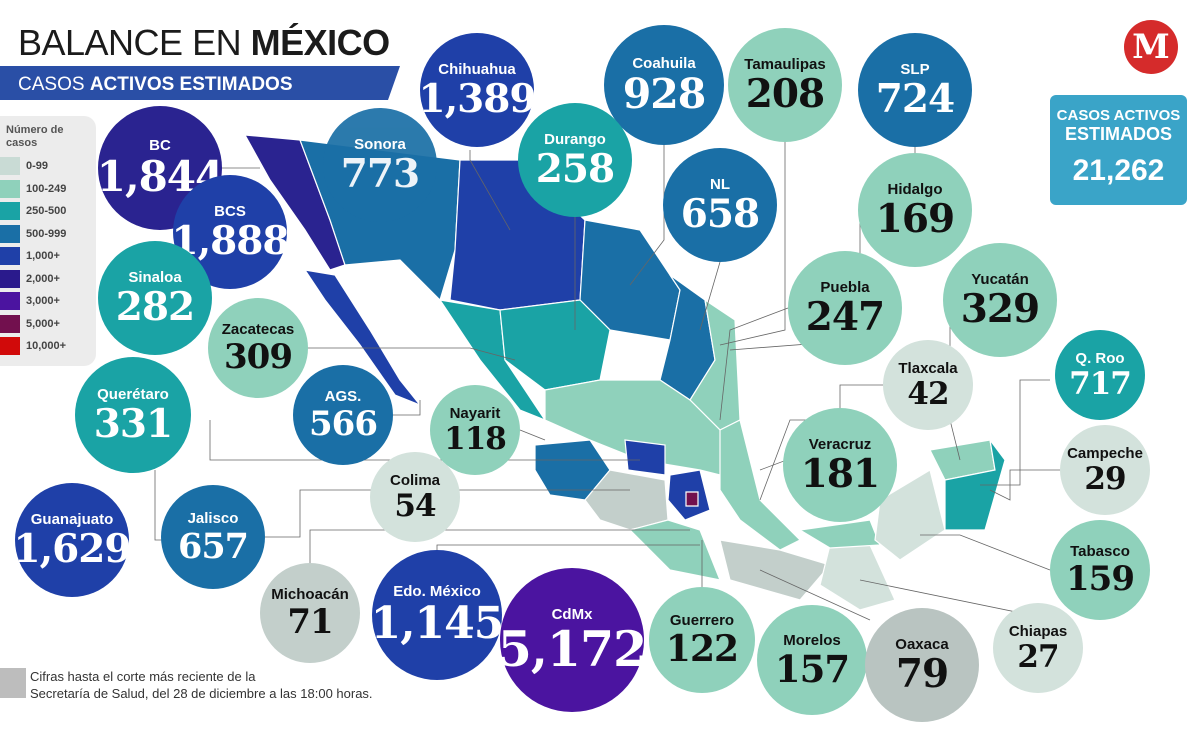 The width and height of the screenshot is (1200, 747). What do you see at coordinates (414, 480) in the screenshot?
I see `state-name: Colima` at bounding box center [414, 480].